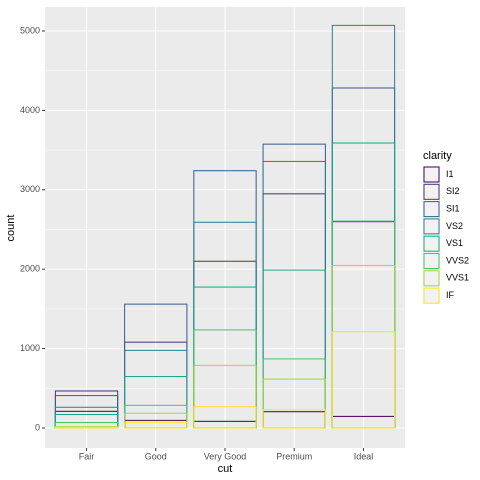 The image size is (480, 480). Describe the element at coordinates (30, 110) in the screenshot. I see `y-tick-label: 4000` at that location.